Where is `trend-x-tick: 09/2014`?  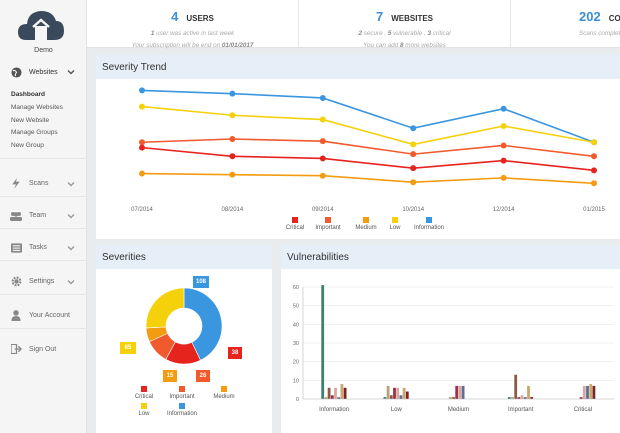 trend-x-tick: 09/2014 is located at coordinates (323, 210).